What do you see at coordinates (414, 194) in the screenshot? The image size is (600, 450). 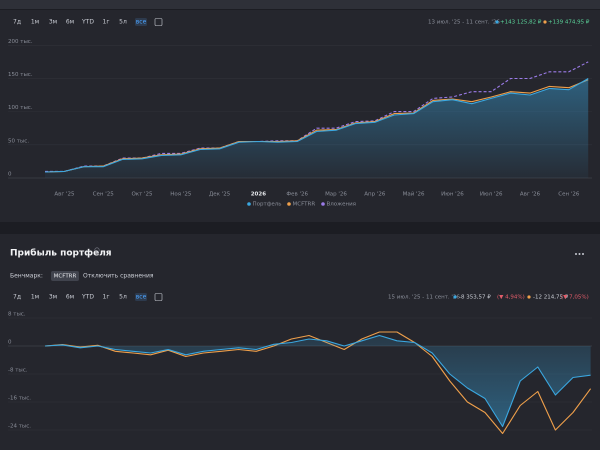 I see `x-tick-label: Май '26` at bounding box center [414, 194].